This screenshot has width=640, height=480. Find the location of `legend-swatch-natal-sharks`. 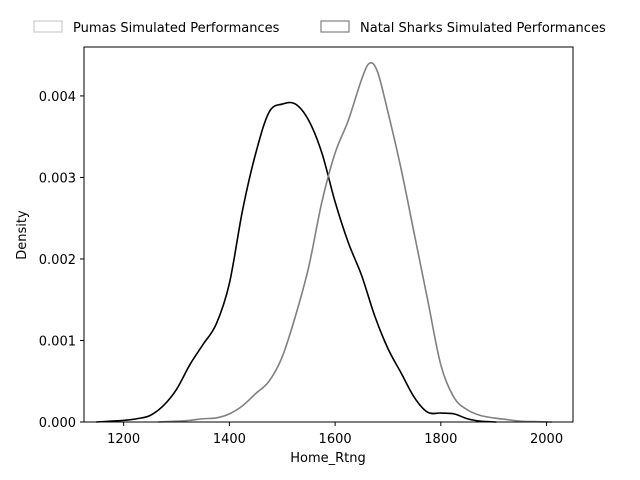

legend-swatch-natal-sharks is located at coordinates (335, 26).